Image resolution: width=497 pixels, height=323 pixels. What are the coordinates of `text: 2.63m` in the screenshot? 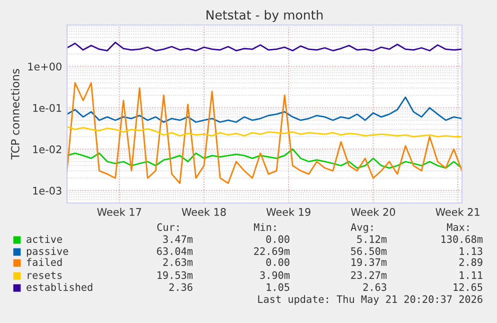 It's located at (178, 262).